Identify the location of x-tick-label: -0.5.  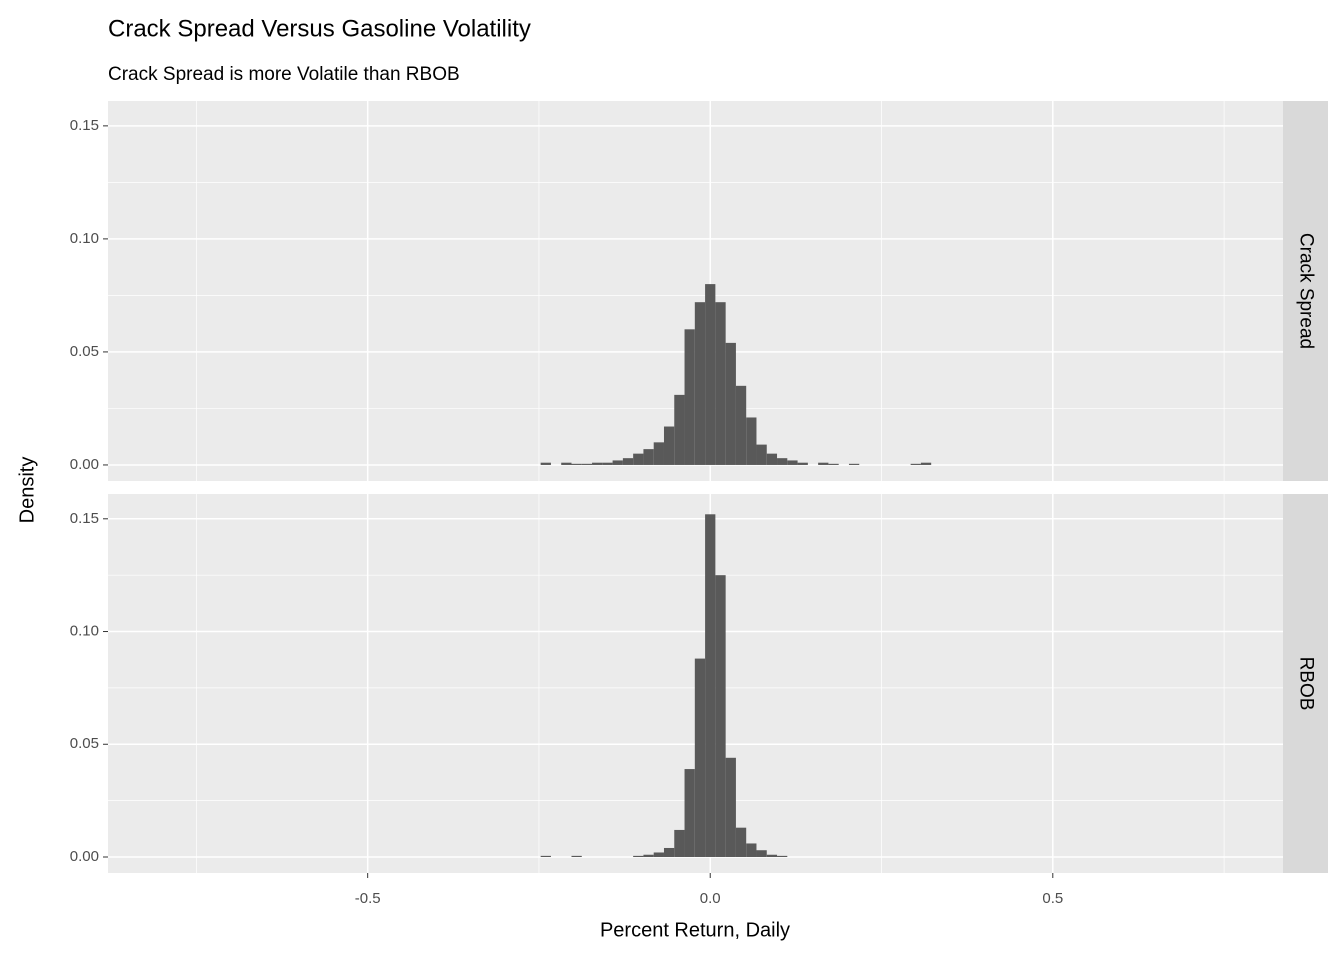
(368, 898).